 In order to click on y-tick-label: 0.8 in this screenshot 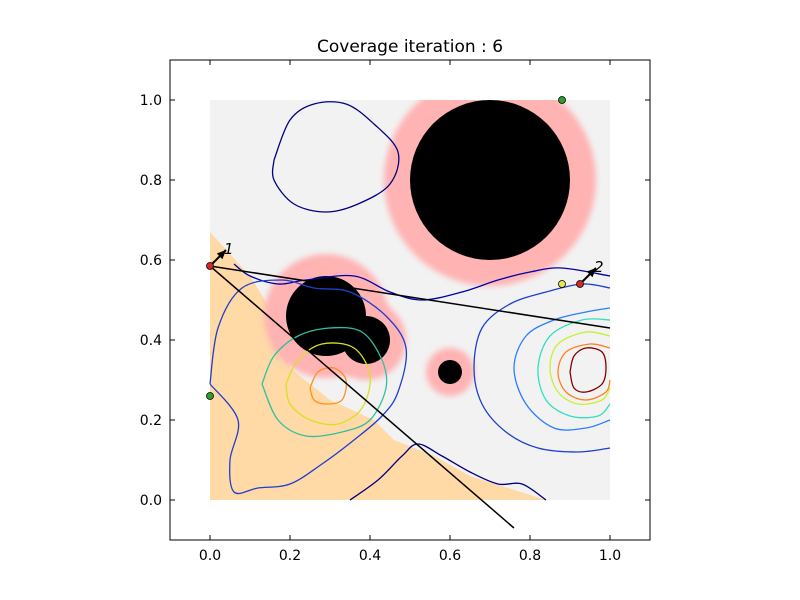, I will do `click(151, 181)`.